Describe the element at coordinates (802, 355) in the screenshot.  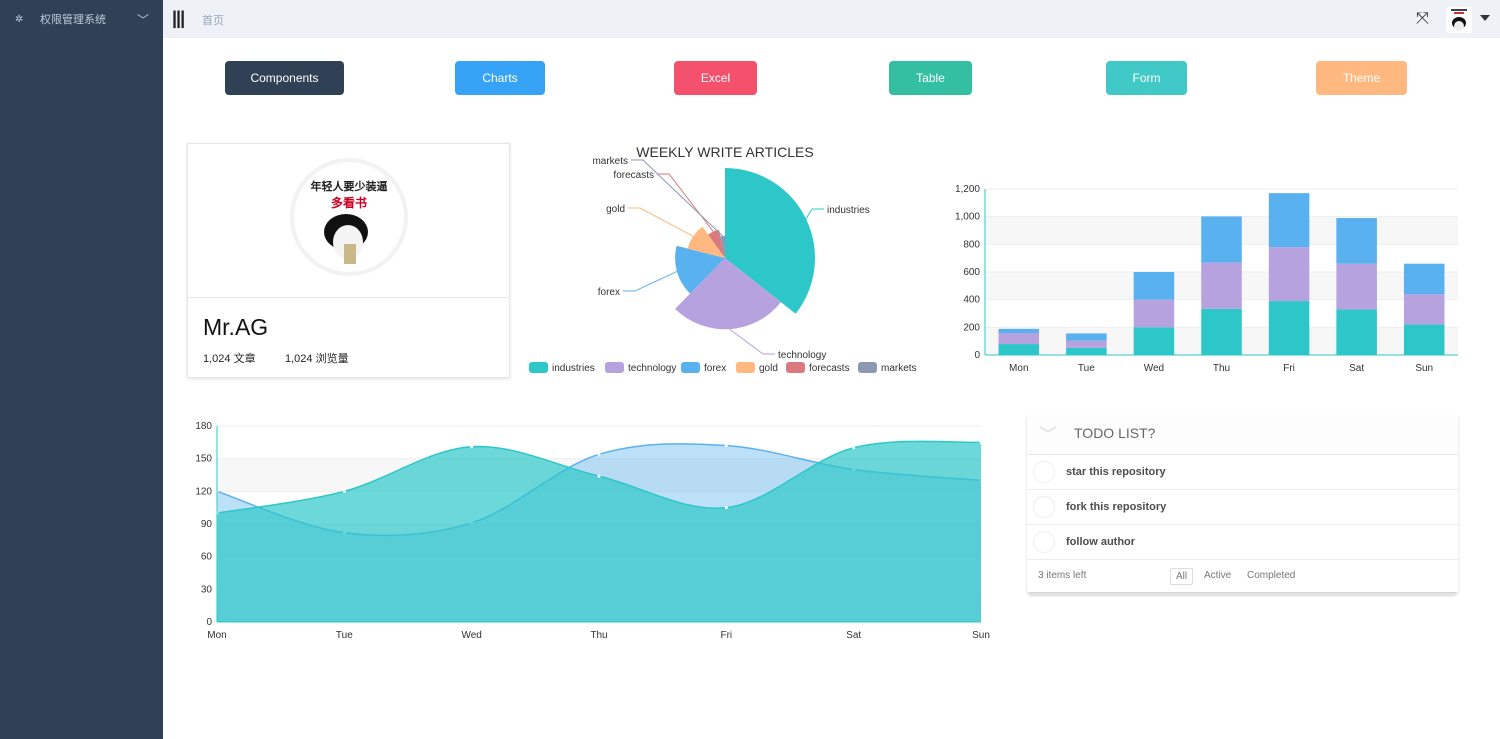
I see `pie-label: technology` at that location.